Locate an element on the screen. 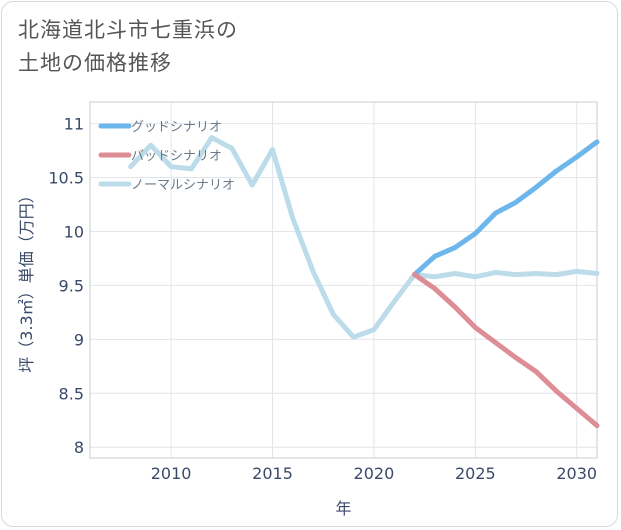 The width and height of the screenshot is (621, 530). y-tick-label: 8.5 is located at coordinates (71, 393).